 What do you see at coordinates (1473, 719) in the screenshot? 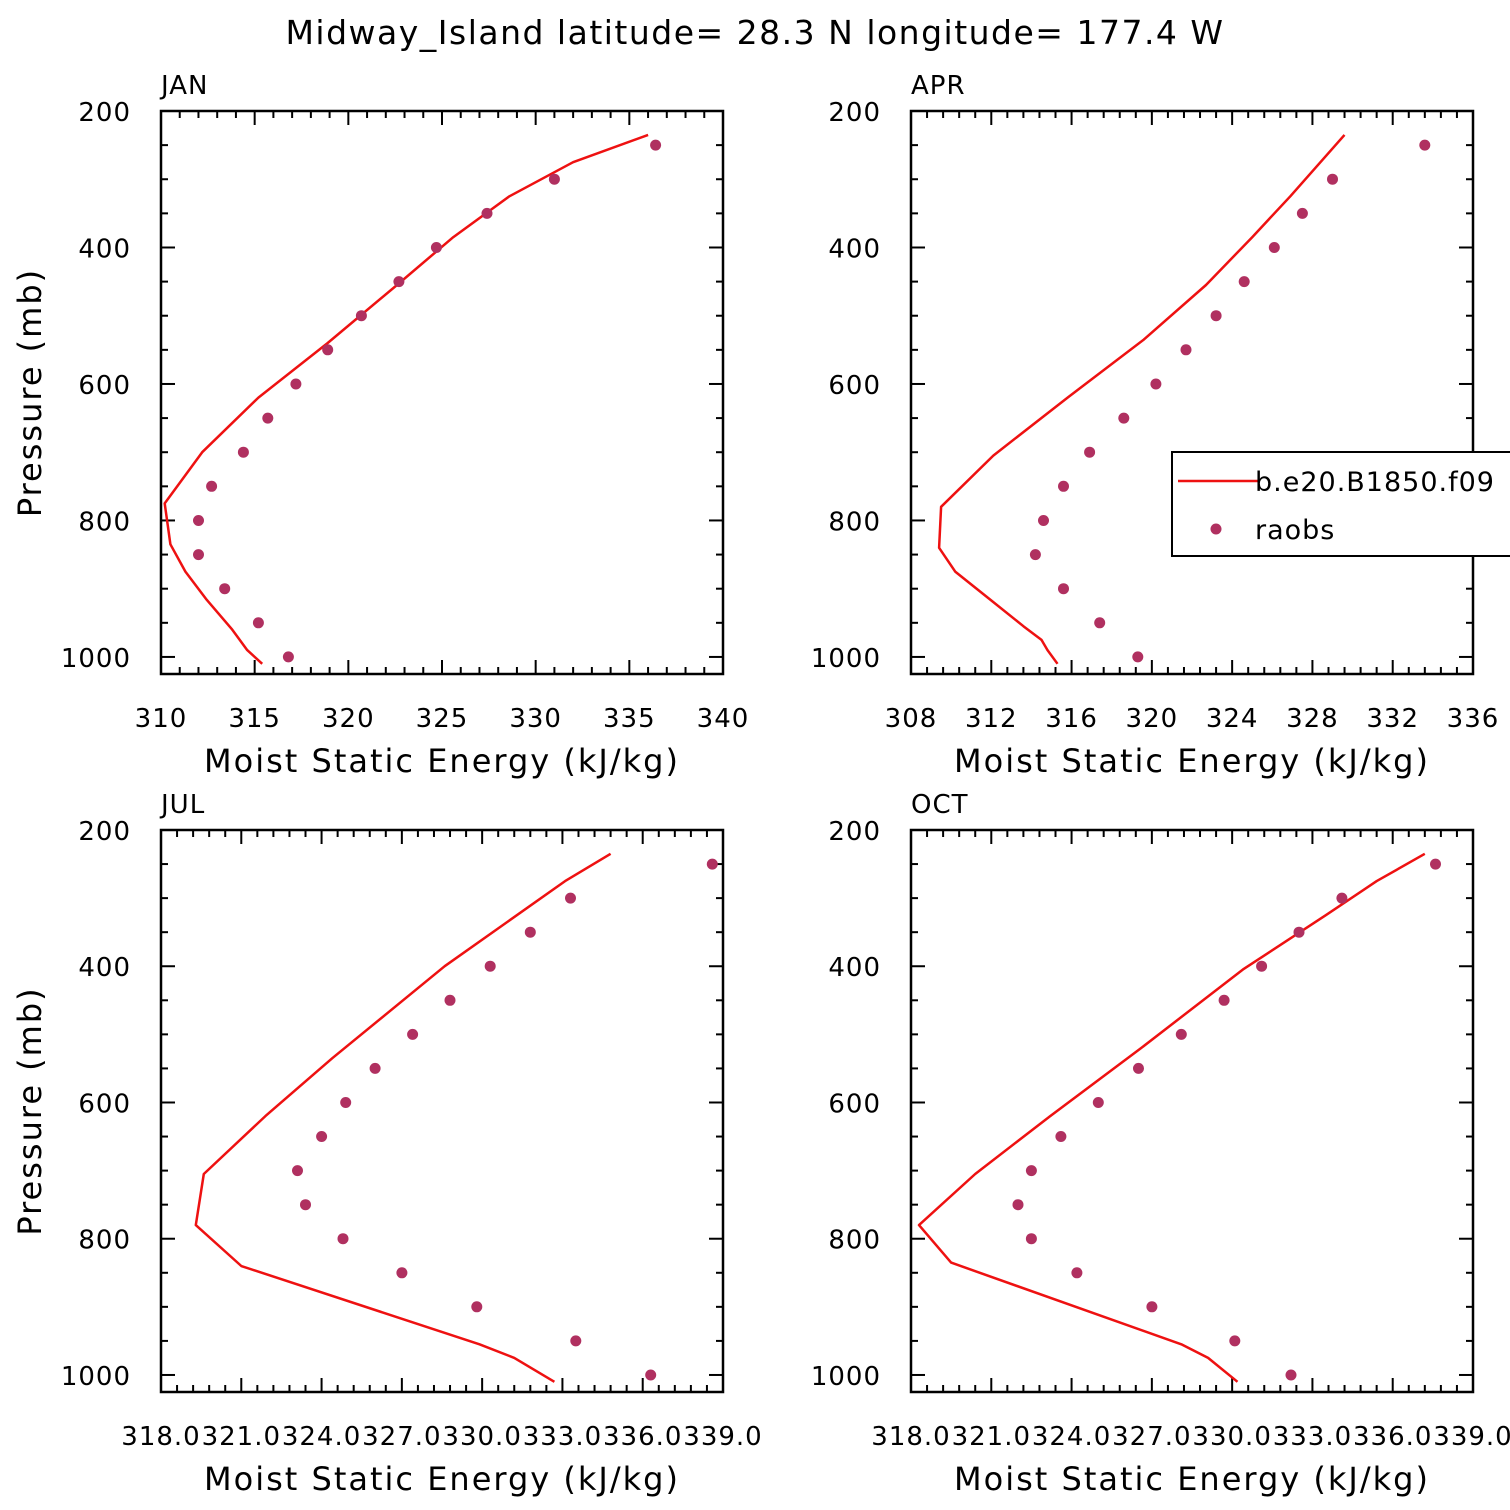
I see `x-tick-label: 336` at bounding box center [1473, 719].